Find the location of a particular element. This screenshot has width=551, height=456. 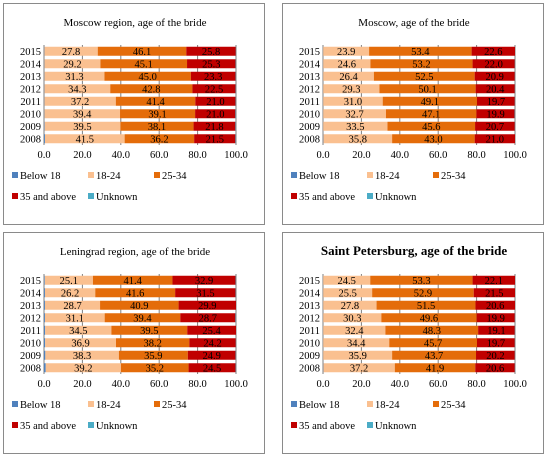

data-label: 39.5 is located at coordinates (149, 331).